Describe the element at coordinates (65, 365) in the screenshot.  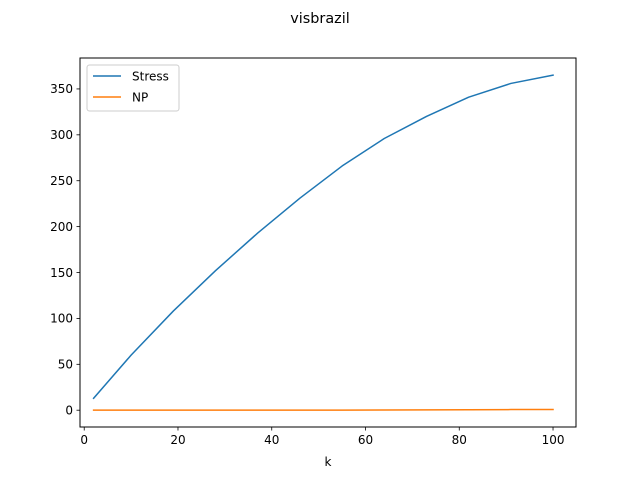
I see `y-tick-label: 50` at that location.